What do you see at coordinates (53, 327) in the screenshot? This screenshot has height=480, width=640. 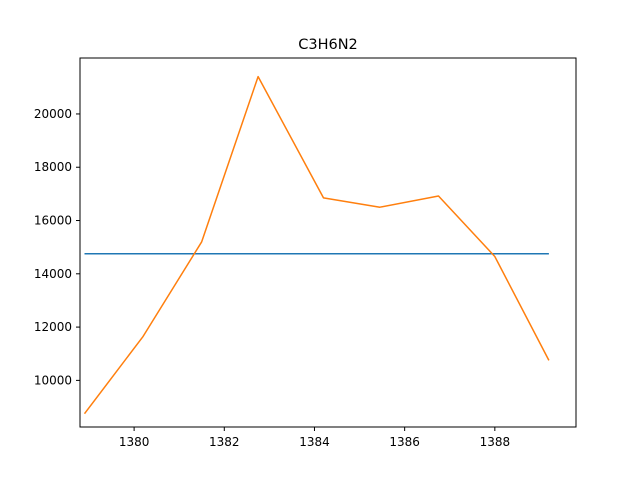 I see `y-tick-label: 12000` at bounding box center [53, 327].